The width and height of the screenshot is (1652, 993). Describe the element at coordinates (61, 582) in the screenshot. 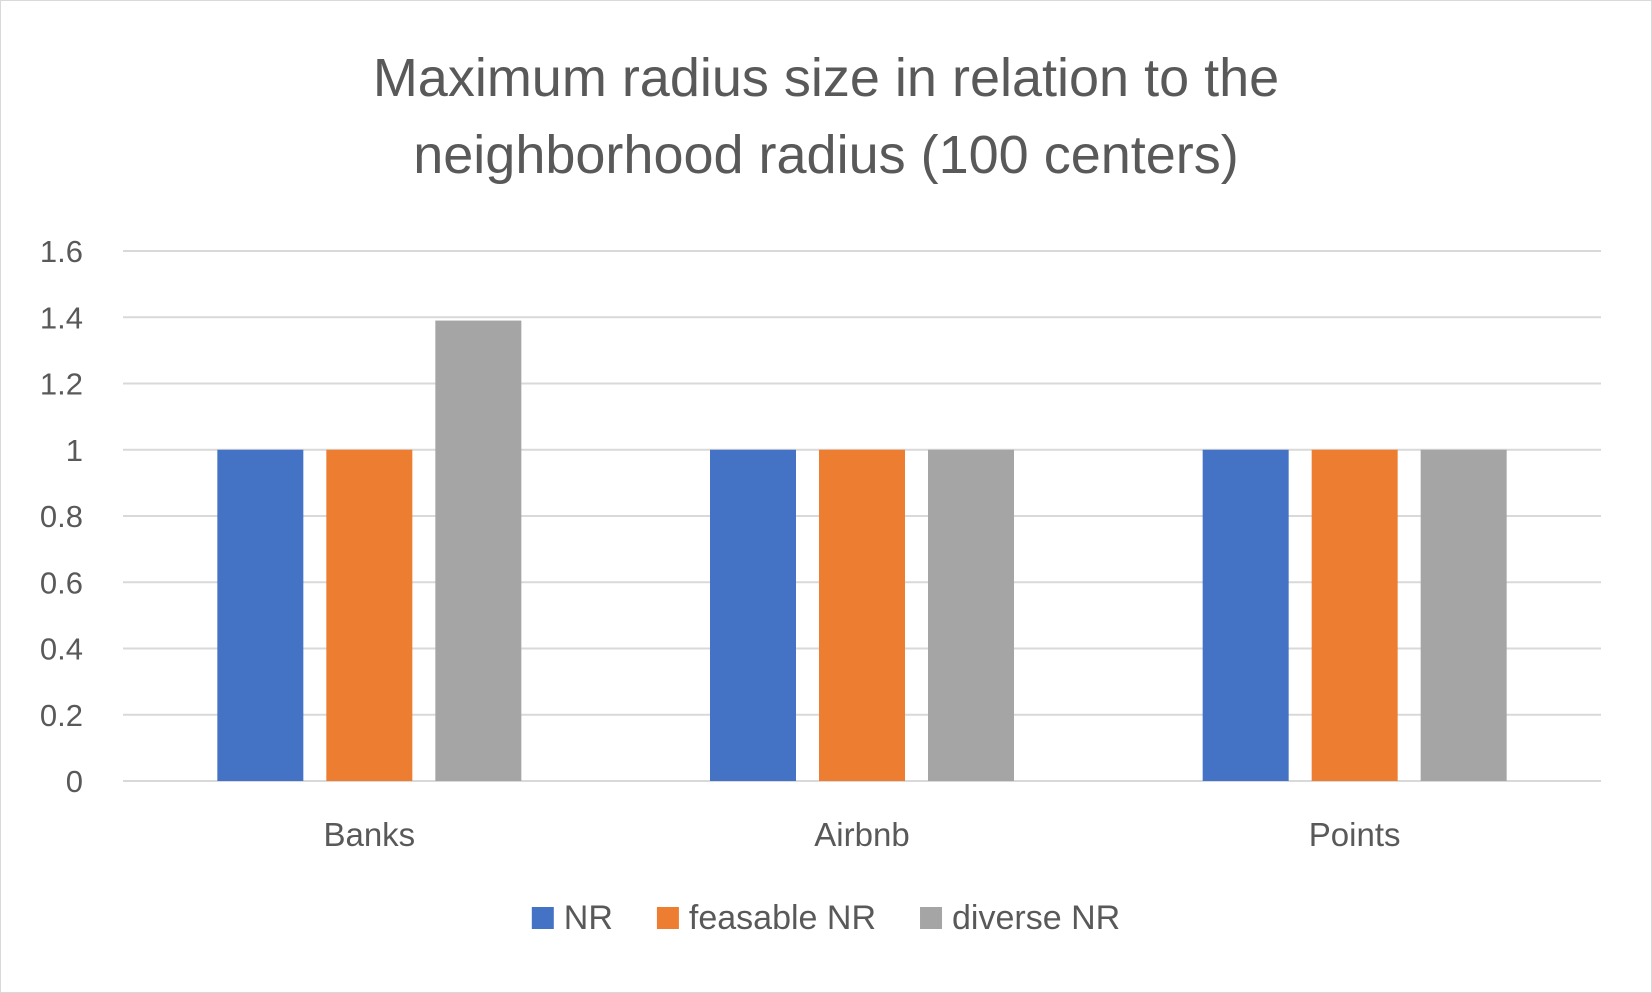

I see `y-tick-label: 0.6` at that location.